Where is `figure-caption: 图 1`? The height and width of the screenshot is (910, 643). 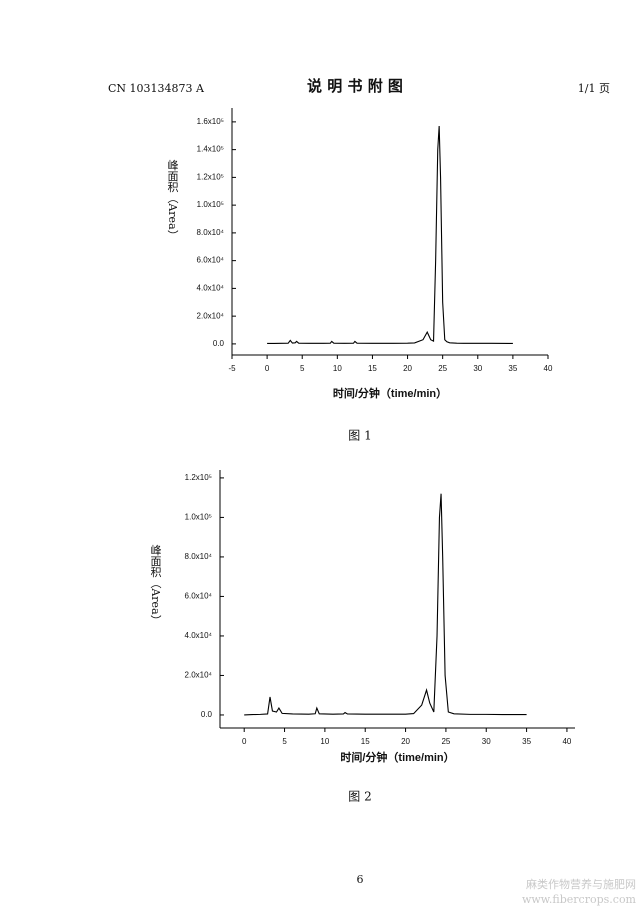 figure-caption: 图 1 is located at coordinates (359, 436).